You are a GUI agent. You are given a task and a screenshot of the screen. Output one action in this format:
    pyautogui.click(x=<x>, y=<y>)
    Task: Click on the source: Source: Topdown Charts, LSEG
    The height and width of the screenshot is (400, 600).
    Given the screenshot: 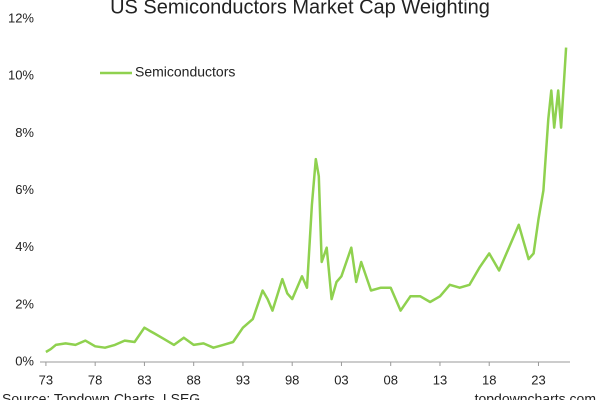 What is the action you would take?
    pyautogui.click(x=101, y=395)
    